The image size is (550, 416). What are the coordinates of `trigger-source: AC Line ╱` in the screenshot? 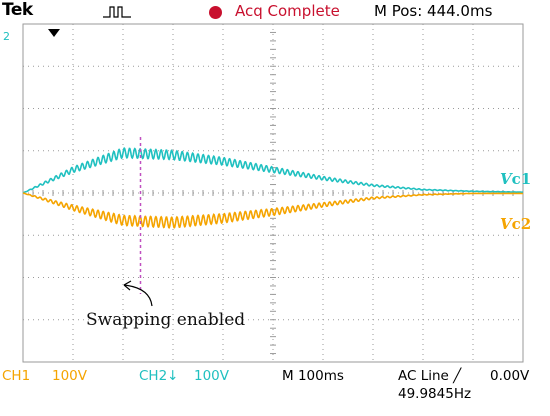 It's located at (430, 376).